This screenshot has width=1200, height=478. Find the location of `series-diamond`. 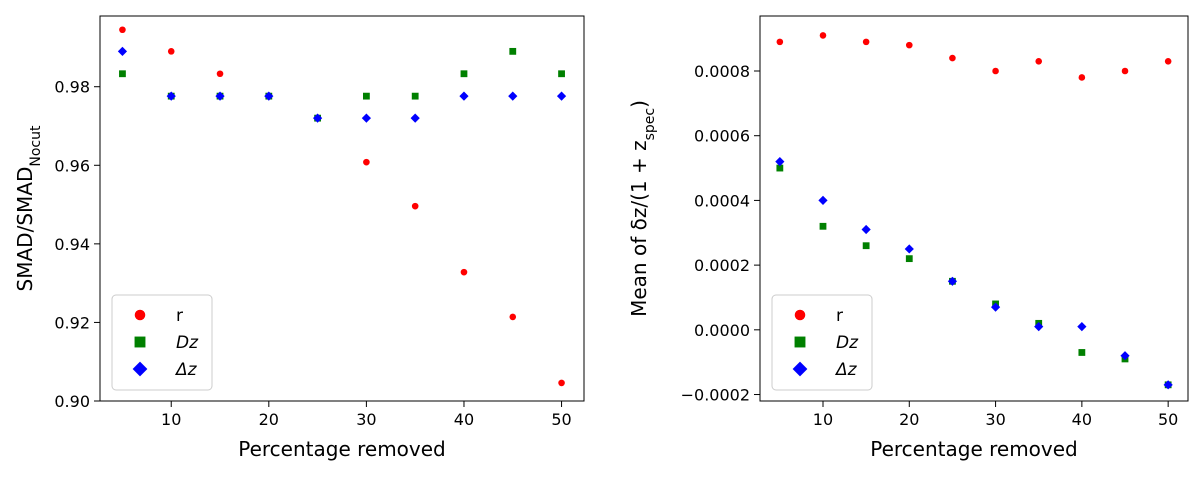

series-diamond is located at coordinates (342, 84).